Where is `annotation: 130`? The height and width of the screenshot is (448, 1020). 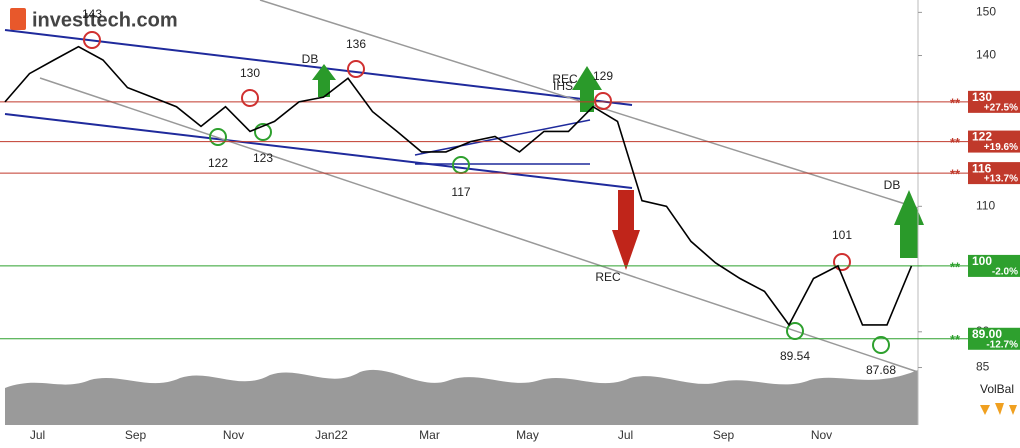 annotation: 130 is located at coordinates (250, 73).